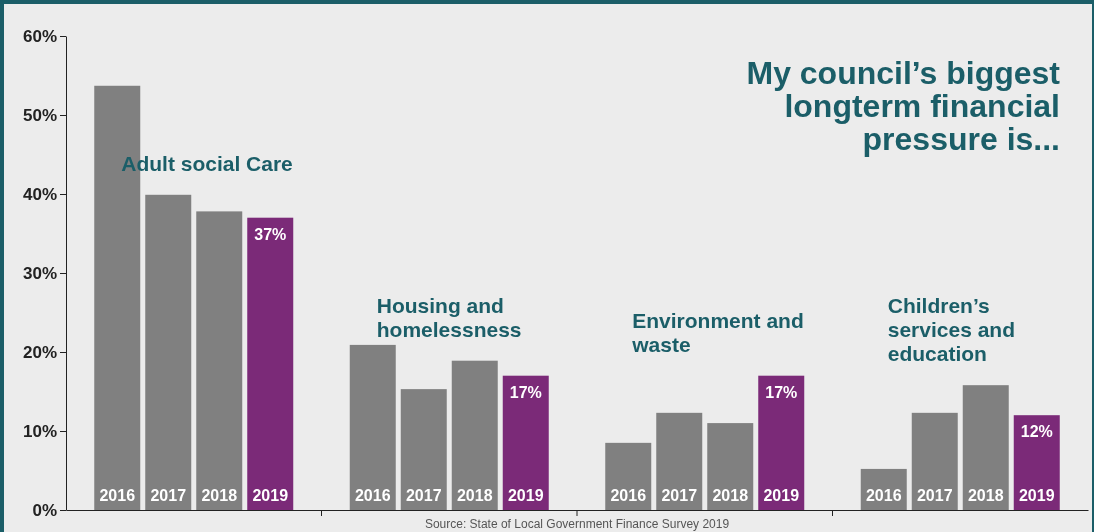  Describe the element at coordinates (577, 524) in the screenshot. I see `source-note: Source: State of Local Government Finance Survey 2019` at that location.